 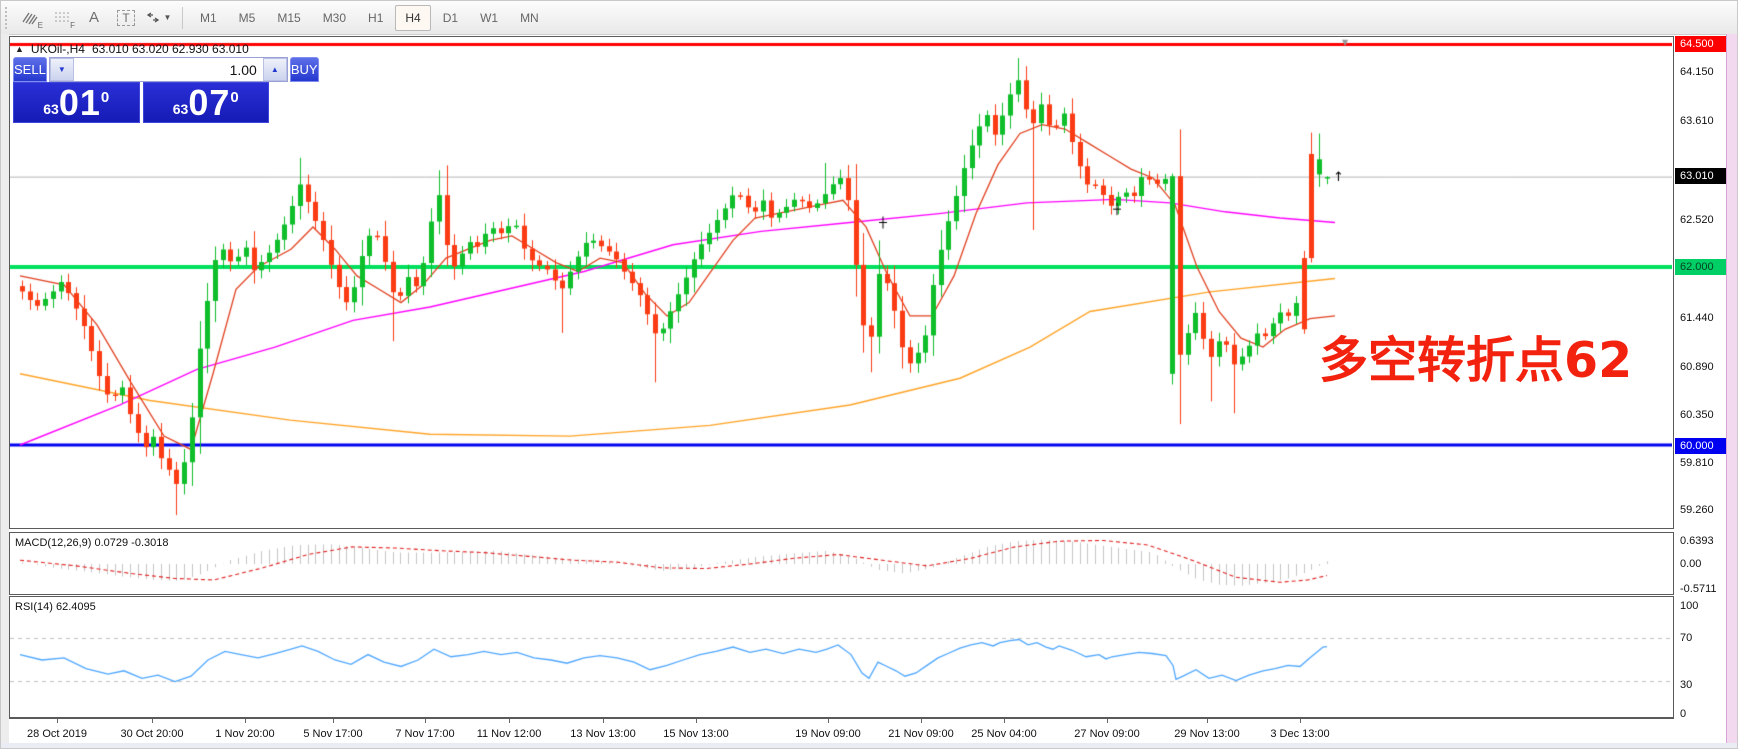 What do you see at coordinates (828, 734) in the screenshot?
I see `time-label: 19 Nov 09:00` at bounding box center [828, 734].